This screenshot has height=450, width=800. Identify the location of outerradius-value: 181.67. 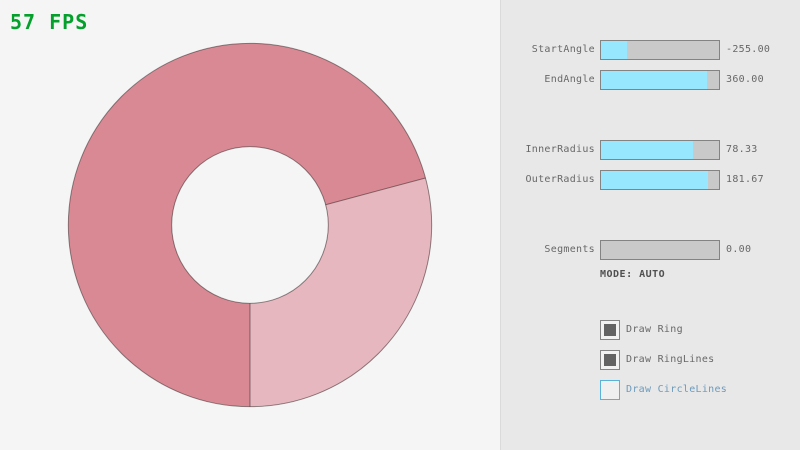
(745, 179).